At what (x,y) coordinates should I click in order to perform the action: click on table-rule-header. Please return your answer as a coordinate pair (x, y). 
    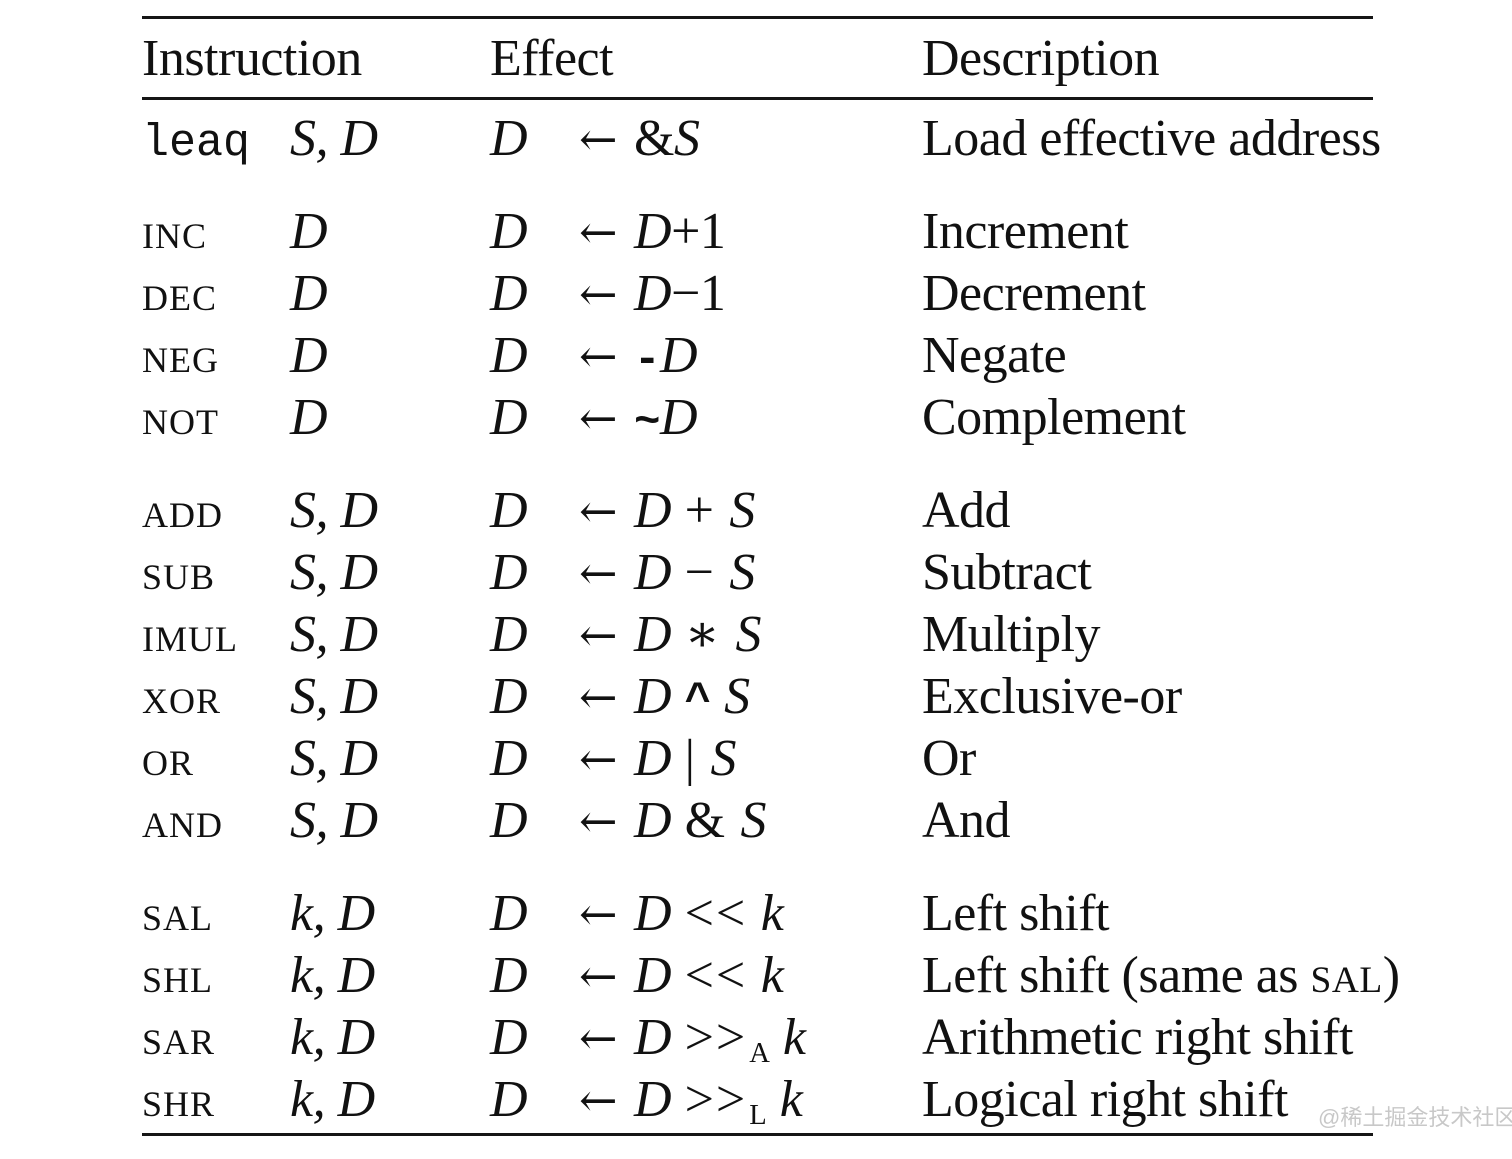
    Looking at the image, I should click on (757, 98).